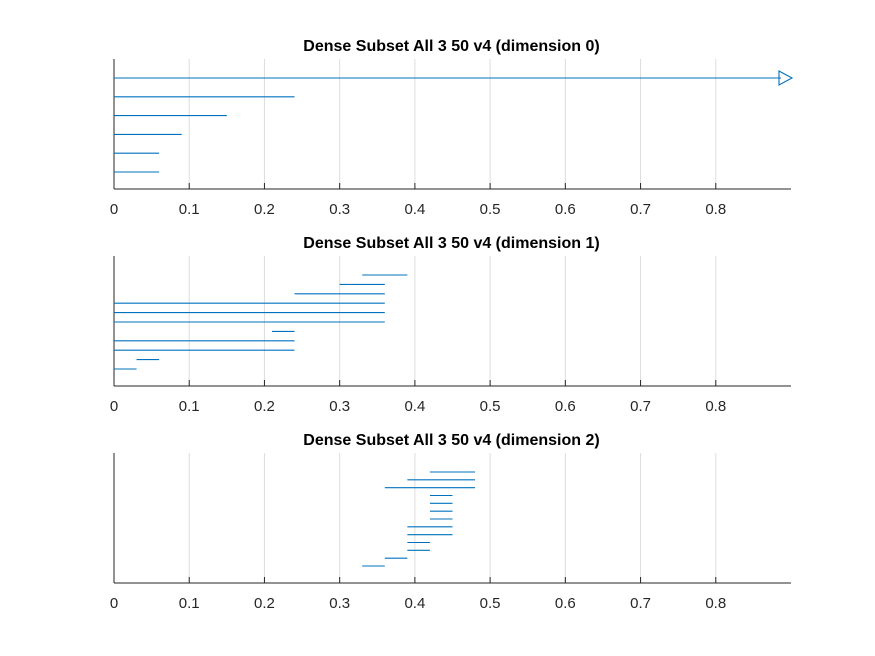 The width and height of the screenshot is (875, 656). I want to click on chart-title: Dense Subset All 3 50 v4 (dimension 2), so click(451, 440).